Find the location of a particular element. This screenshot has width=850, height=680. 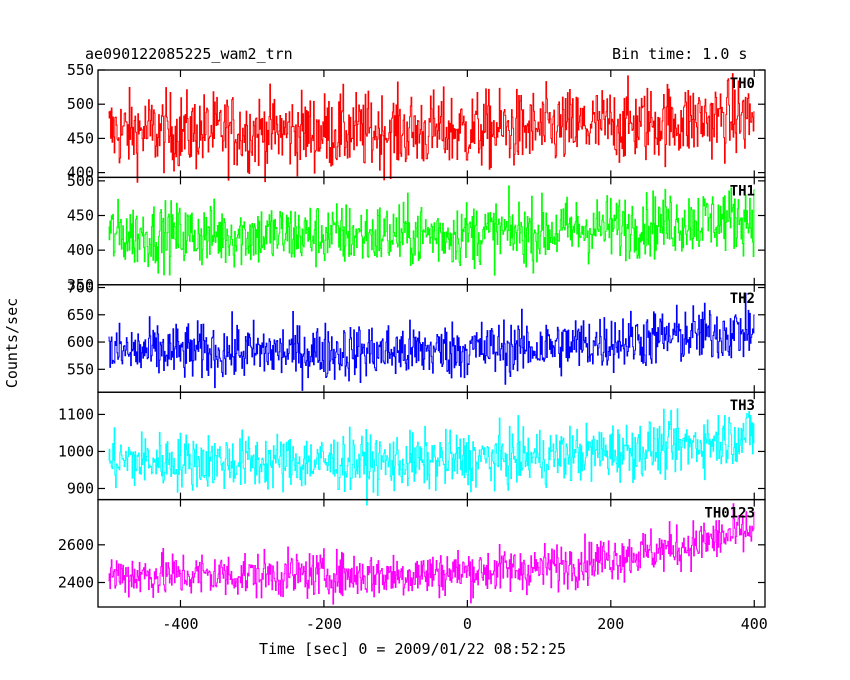

y-tick-label: 350 is located at coordinates (80, 285).